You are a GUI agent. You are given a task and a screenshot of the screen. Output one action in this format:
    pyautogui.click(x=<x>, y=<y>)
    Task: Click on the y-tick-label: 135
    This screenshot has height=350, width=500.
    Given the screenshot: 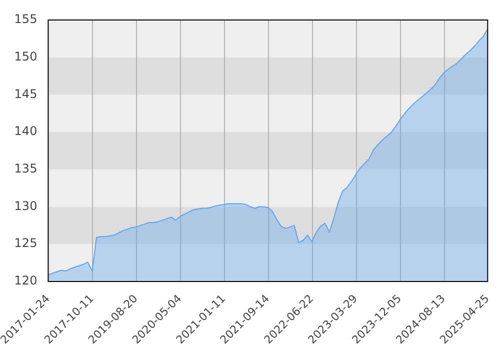 What is the action you would take?
    pyautogui.click(x=26, y=169)
    